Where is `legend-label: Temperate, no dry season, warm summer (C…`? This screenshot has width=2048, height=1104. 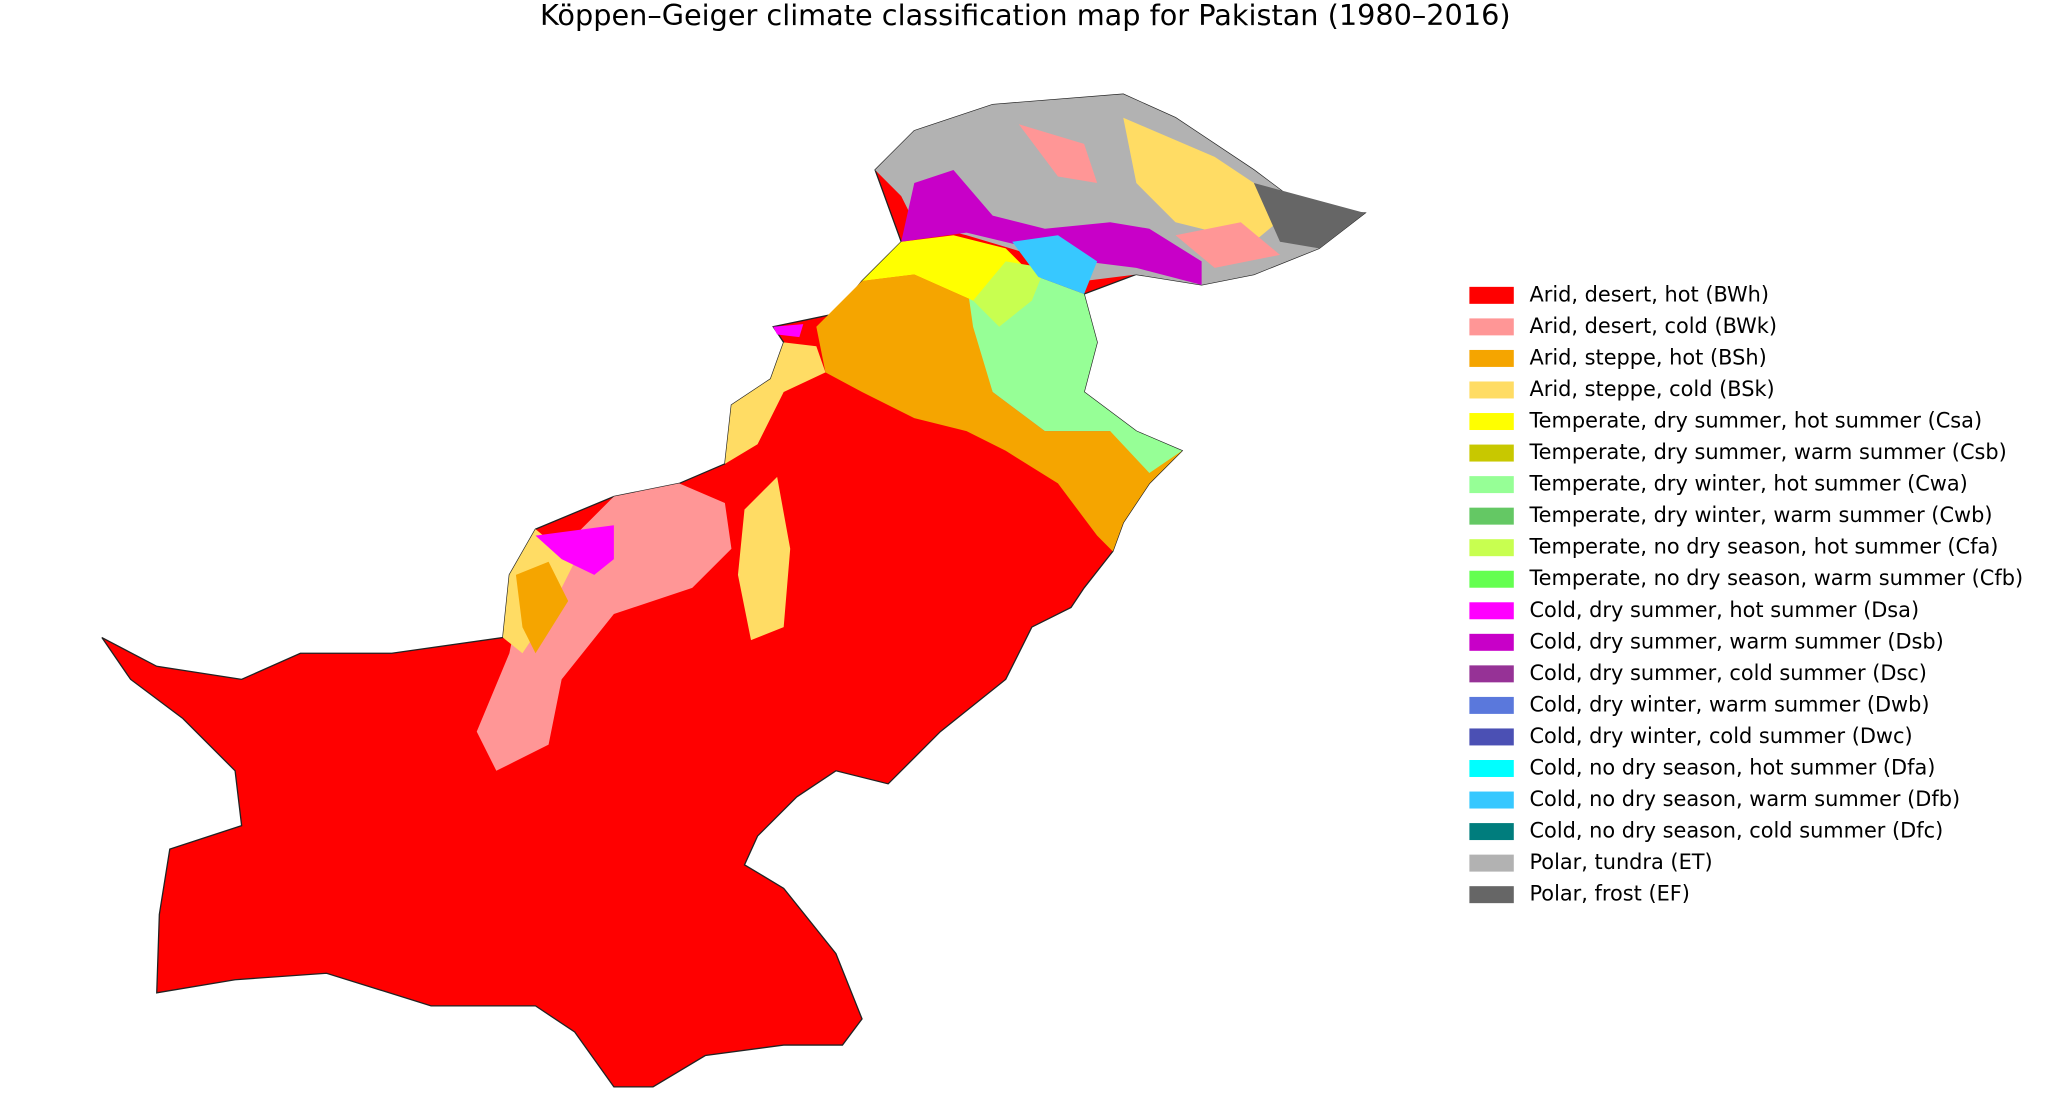
legend-label: Temperate, no dry season, warm summer (C… is located at coordinates (1775, 578).